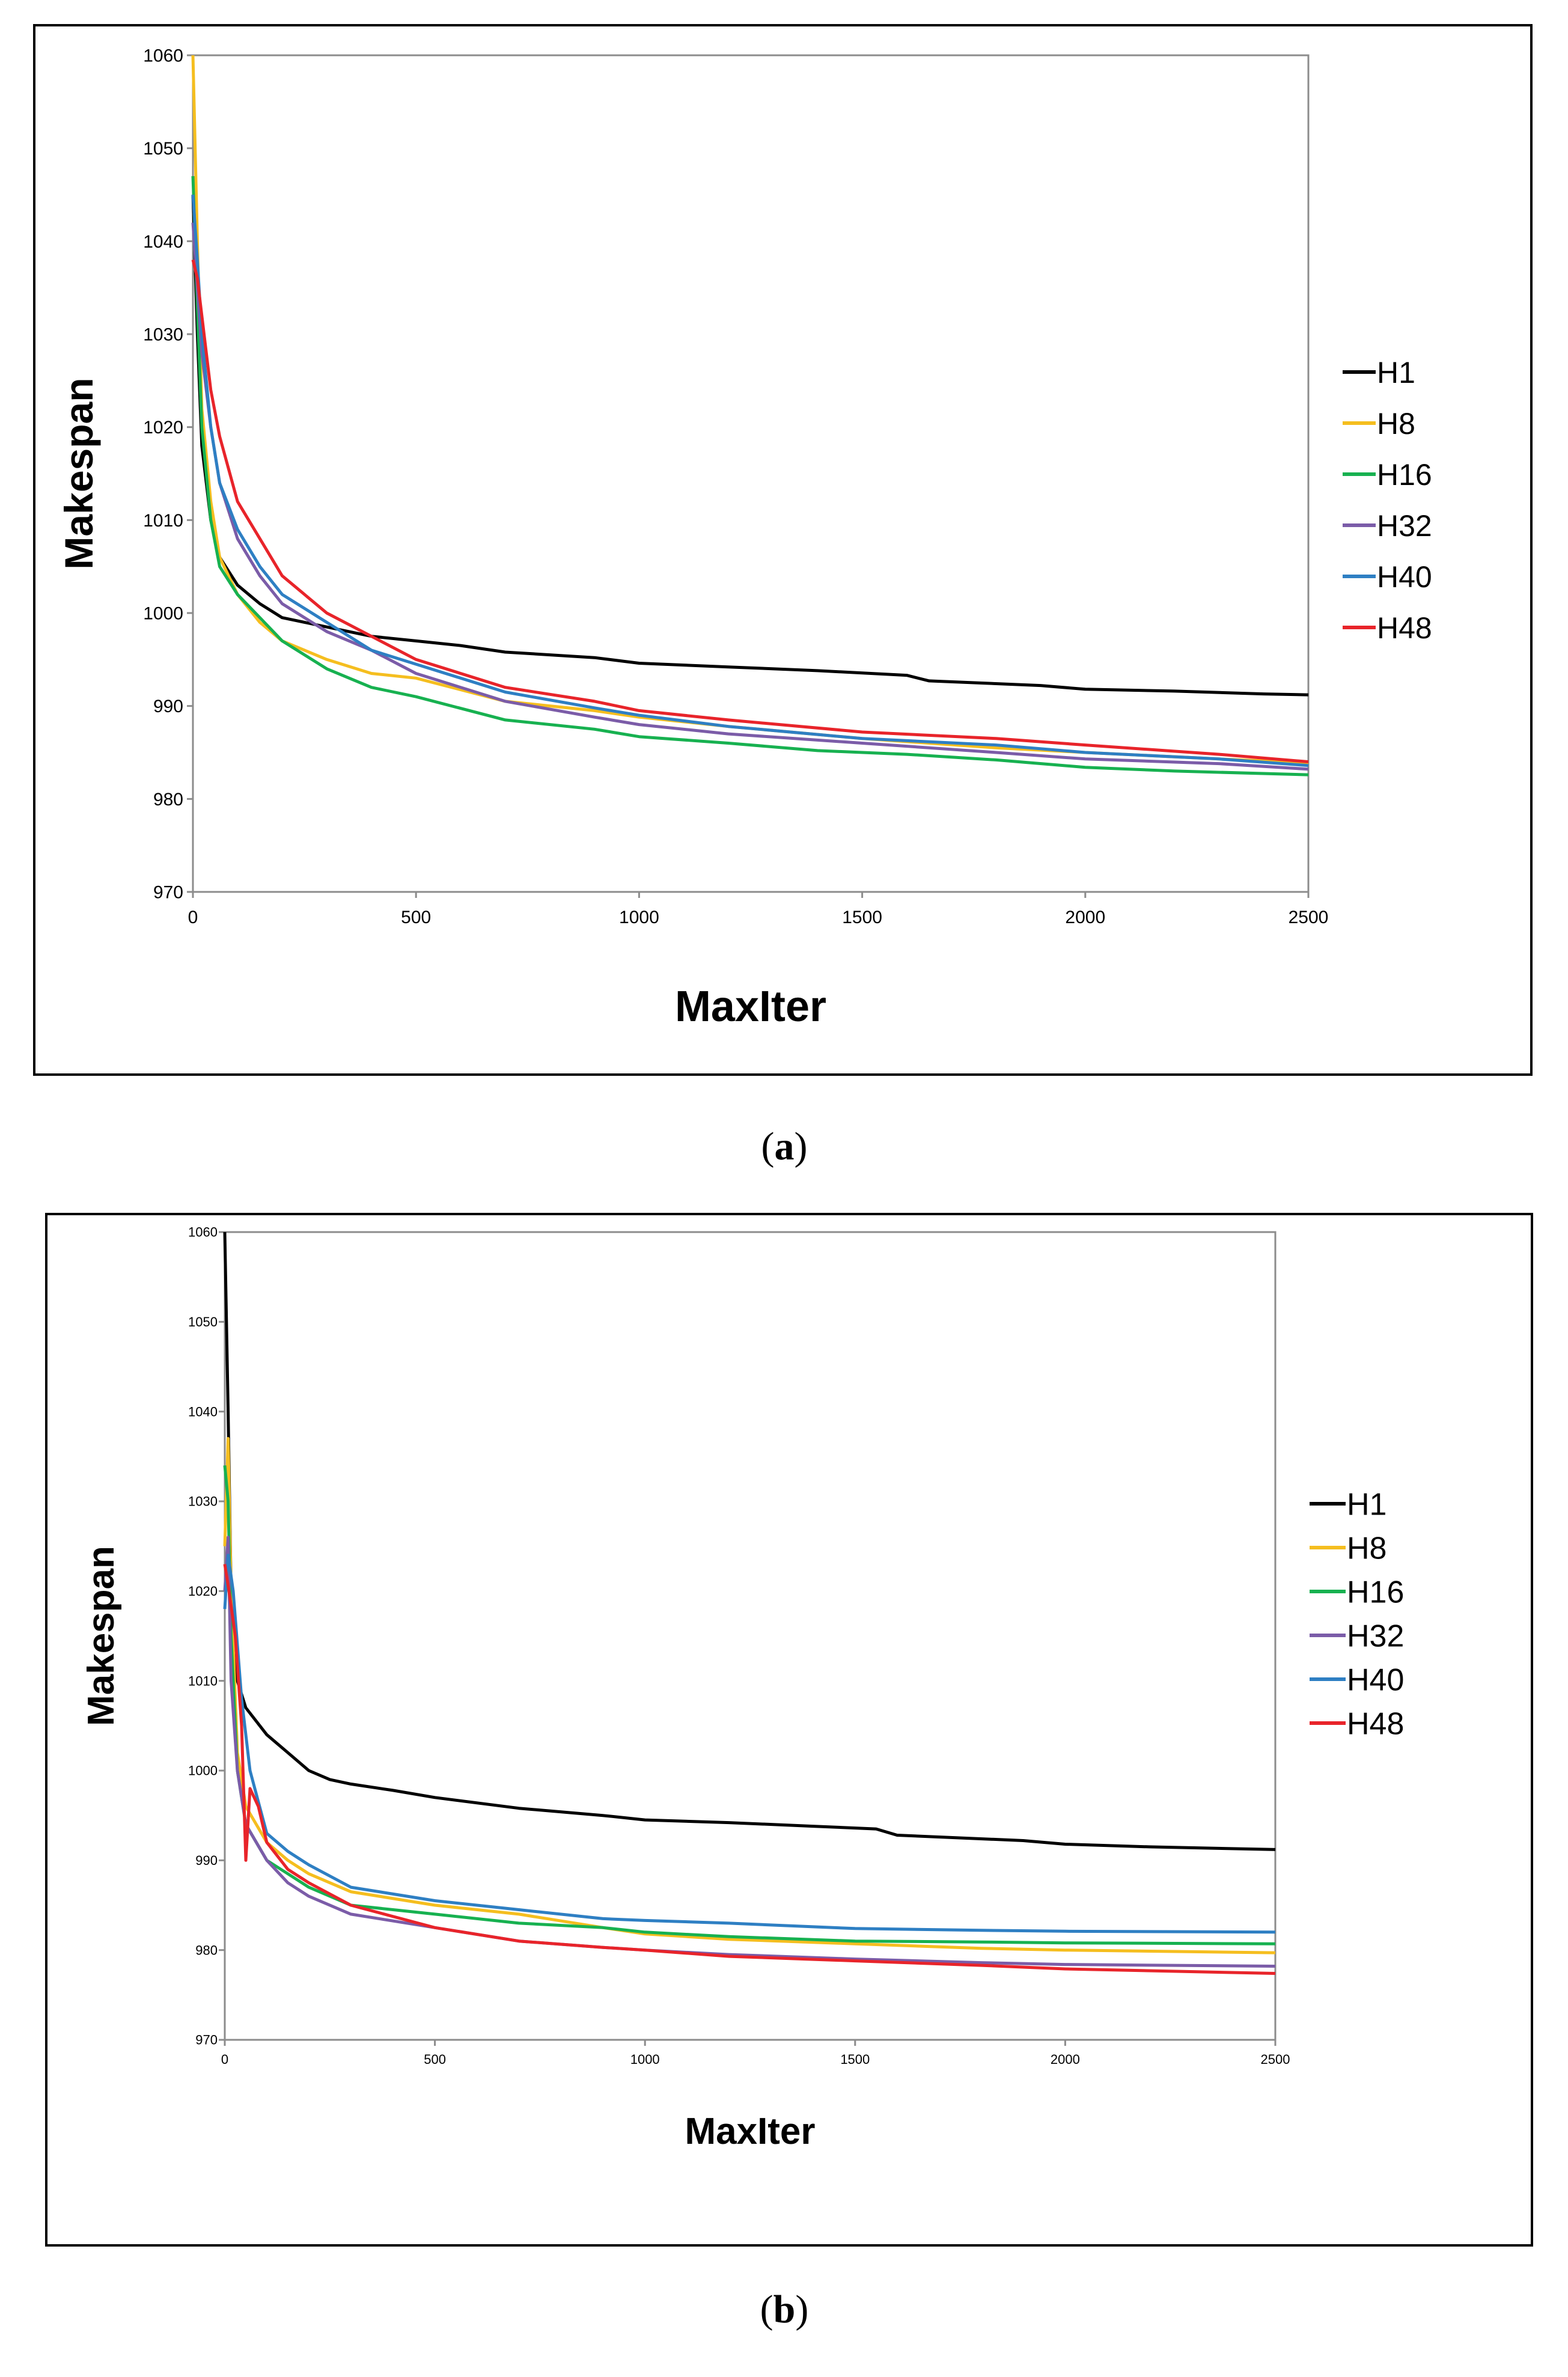 The image size is (1568, 2377). Describe the element at coordinates (784, 2309) in the screenshot. I see `caption-b: (b)` at that location.